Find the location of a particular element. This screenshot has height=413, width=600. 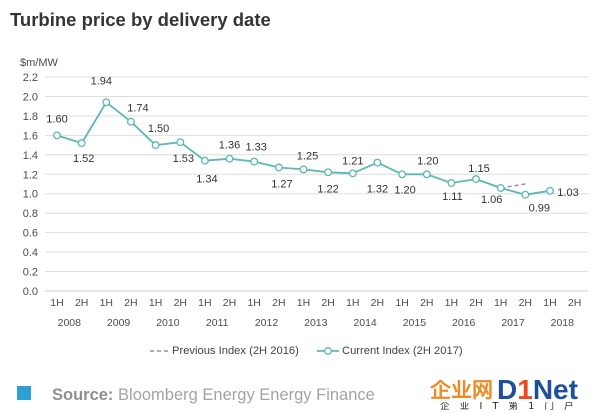

y-axis-ticks: 2.2 2.0 1.8 1.6 1.4 1.2 1.0 0.8 0.6 0.4 0.2 0.0 is located at coordinates (30, 185).